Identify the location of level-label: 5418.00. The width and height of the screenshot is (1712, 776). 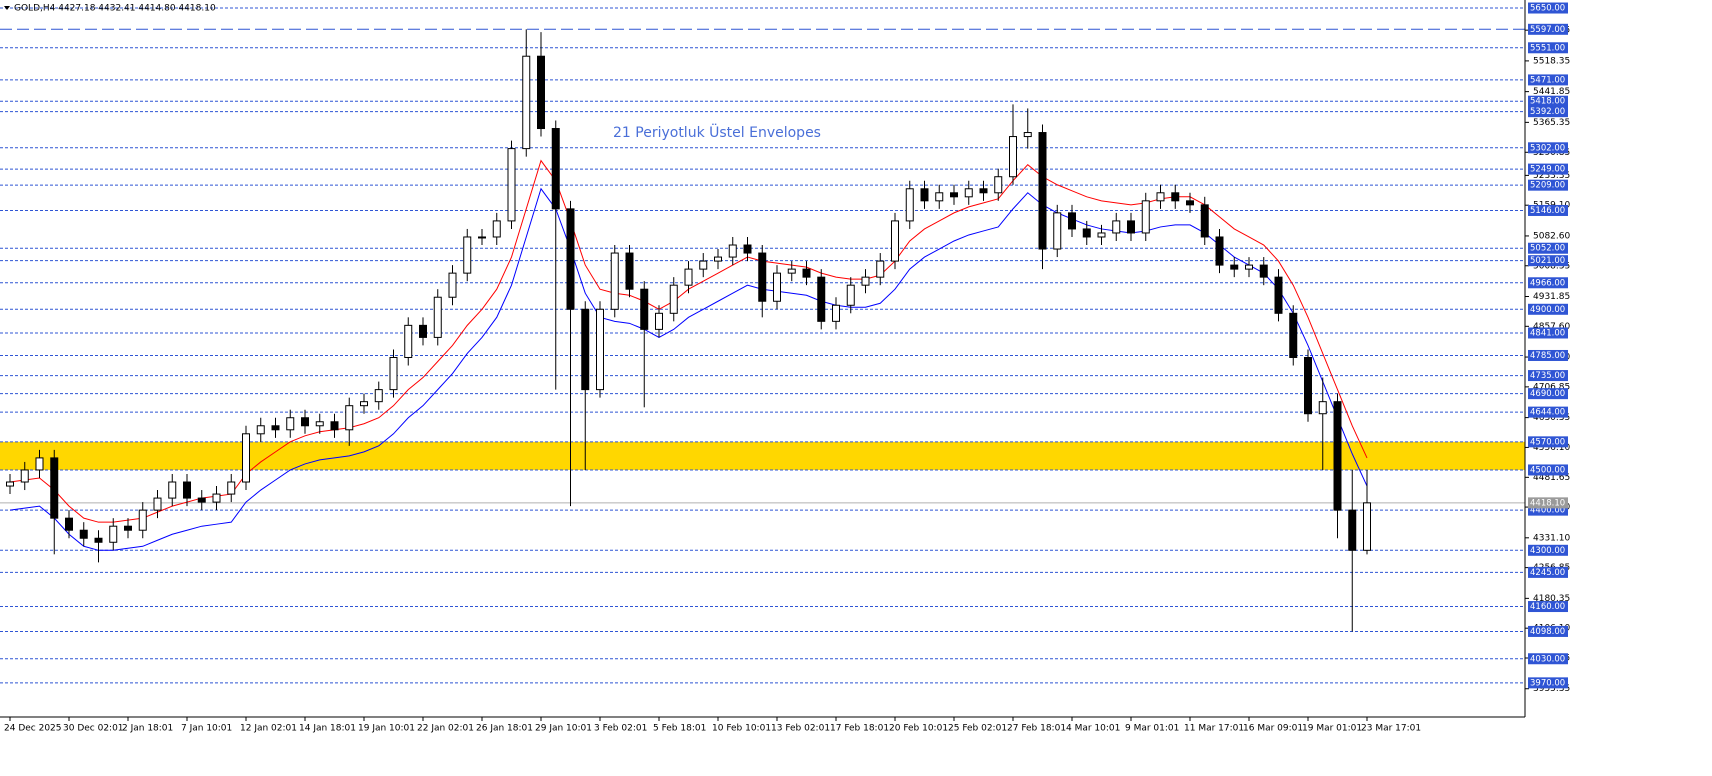
(1547, 102).